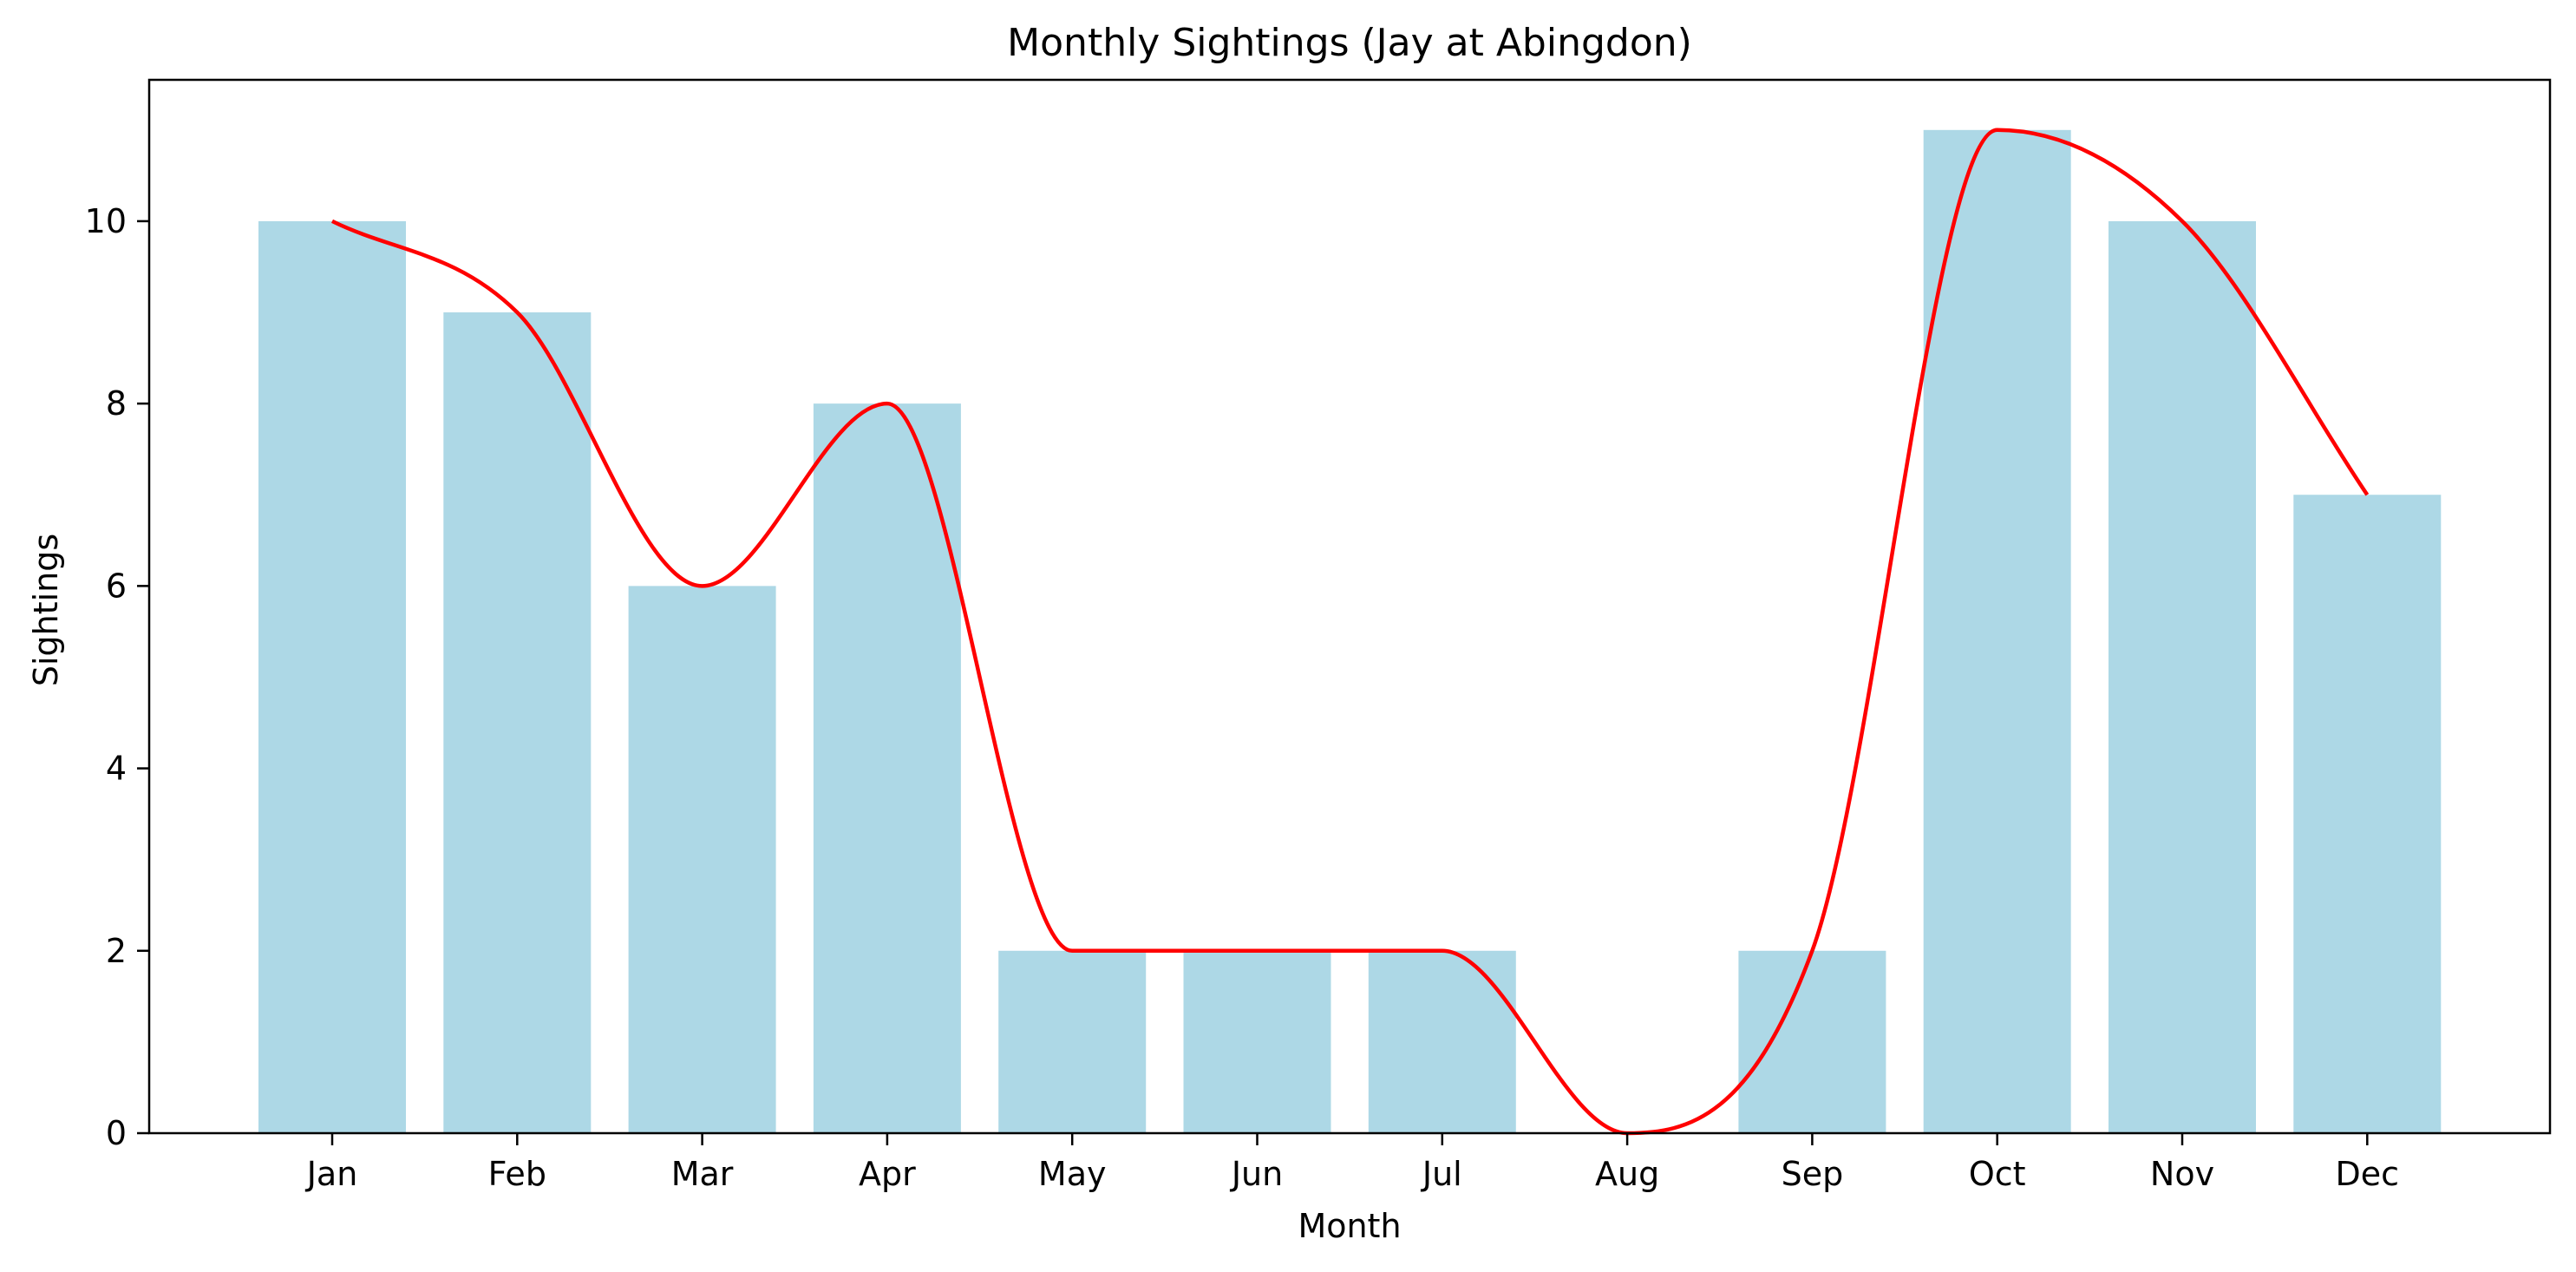  Describe the element at coordinates (116, 403) in the screenshot. I see `y-tick-label: 8` at that location.